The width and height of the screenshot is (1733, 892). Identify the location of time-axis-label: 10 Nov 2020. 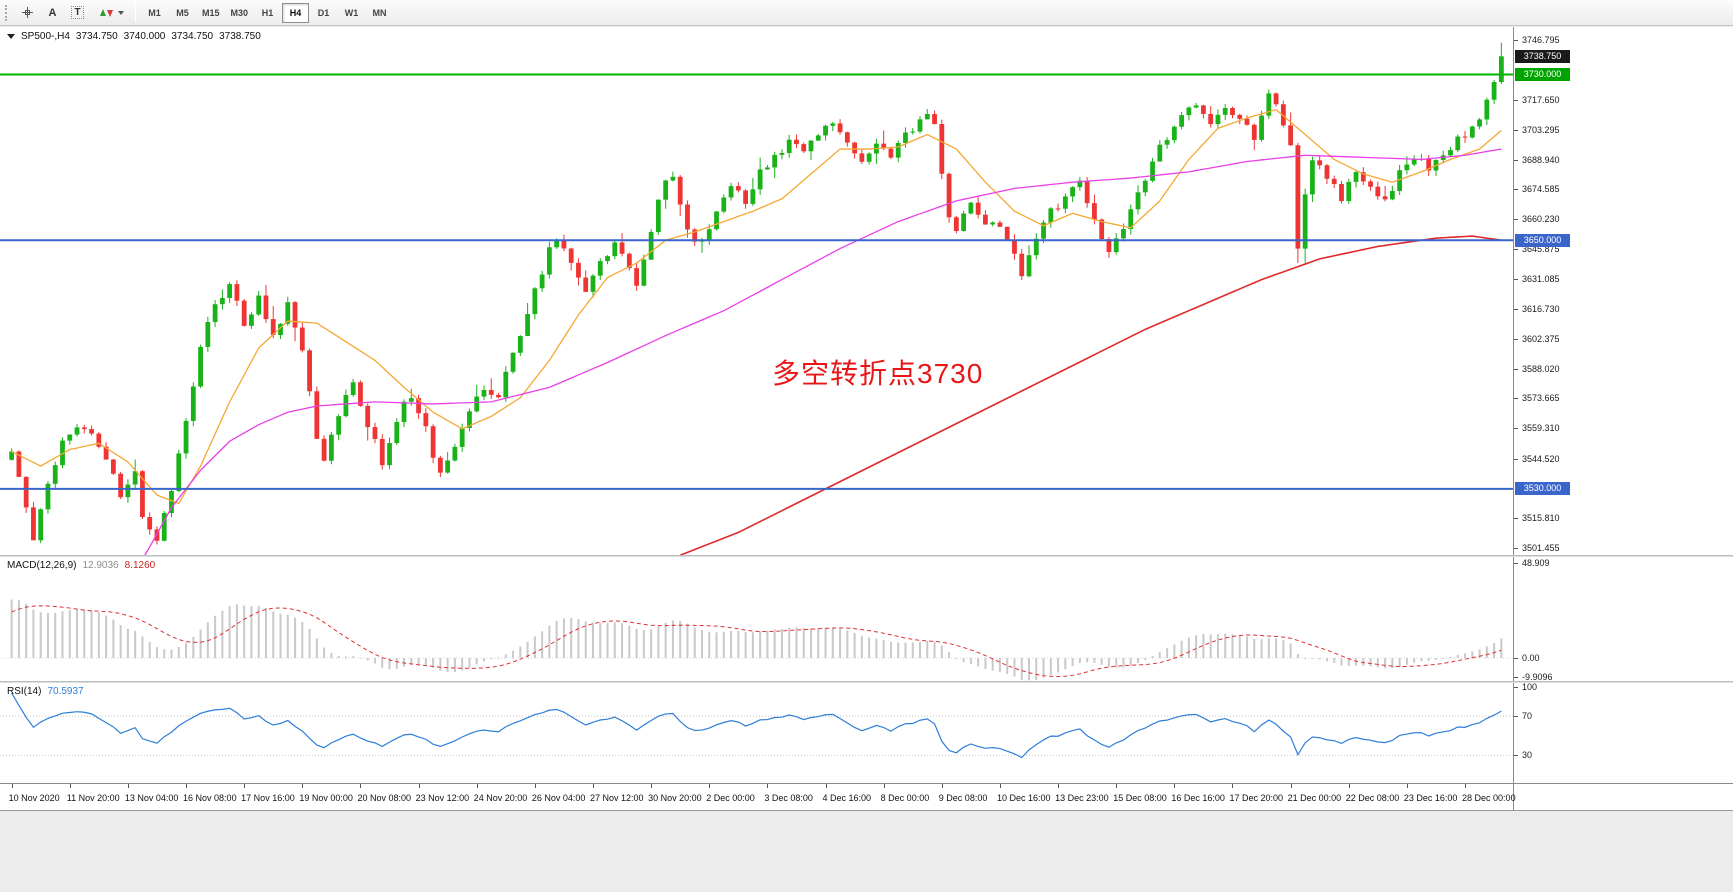
(34, 798).